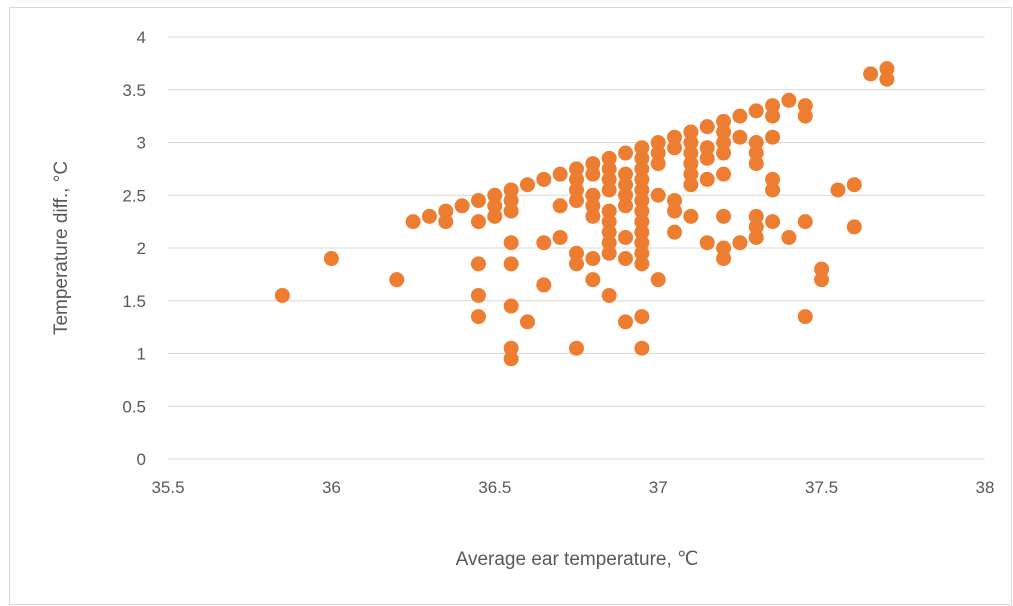 The height and width of the screenshot is (606, 1013). What do you see at coordinates (61, 248) in the screenshot?
I see `y-axis-title: Temperature diff., °C` at bounding box center [61, 248].